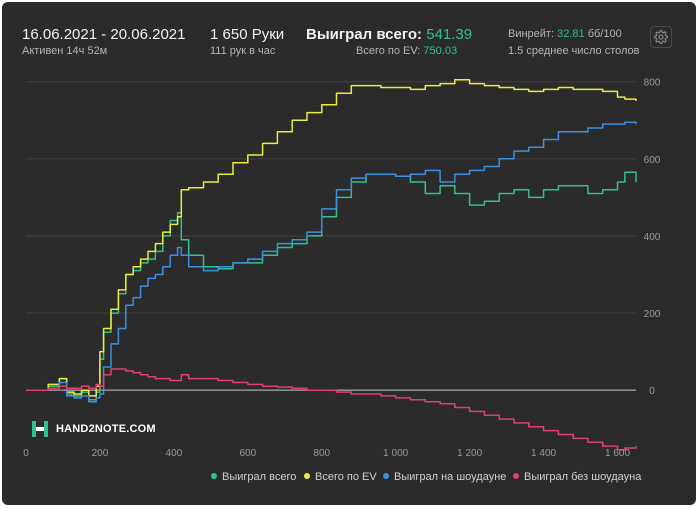 The height and width of the screenshot is (509, 700). I want to click on y-tick-label: 800, so click(652, 83).